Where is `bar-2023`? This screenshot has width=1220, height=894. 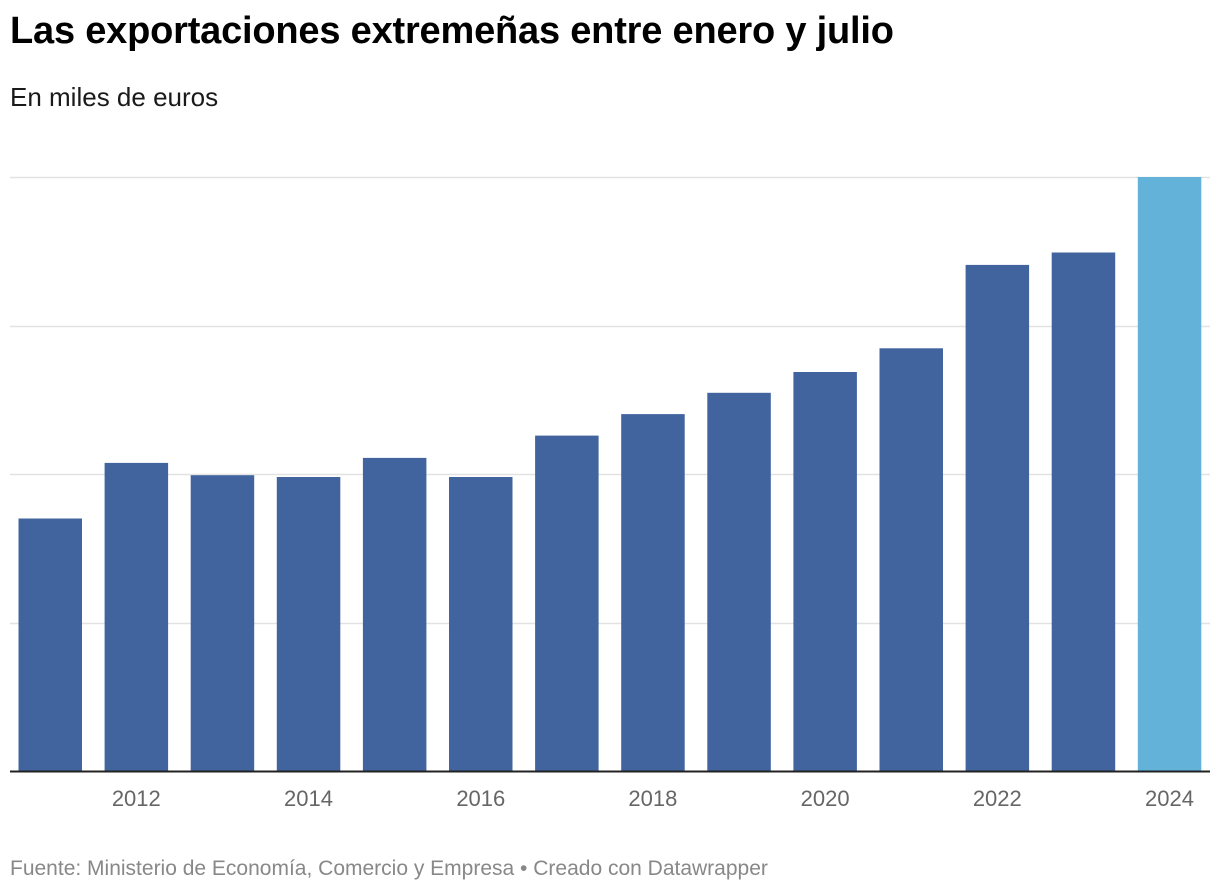
bar-2023 is located at coordinates (1083, 511).